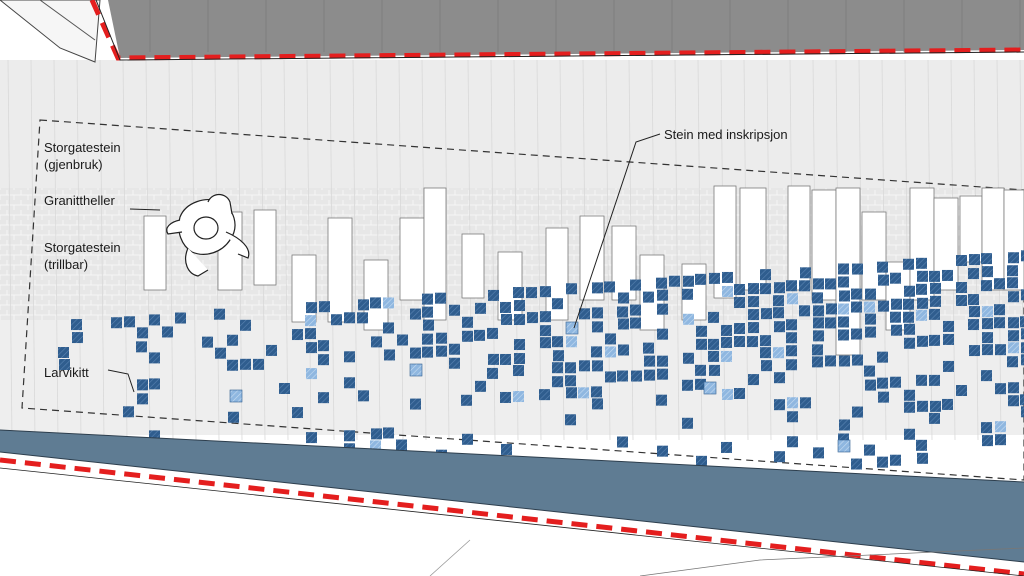  What do you see at coordinates (82, 247) in the screenshot?
I see `storgatestein-rollable-line1: Storgatestein` at bounding box center [82, 247].